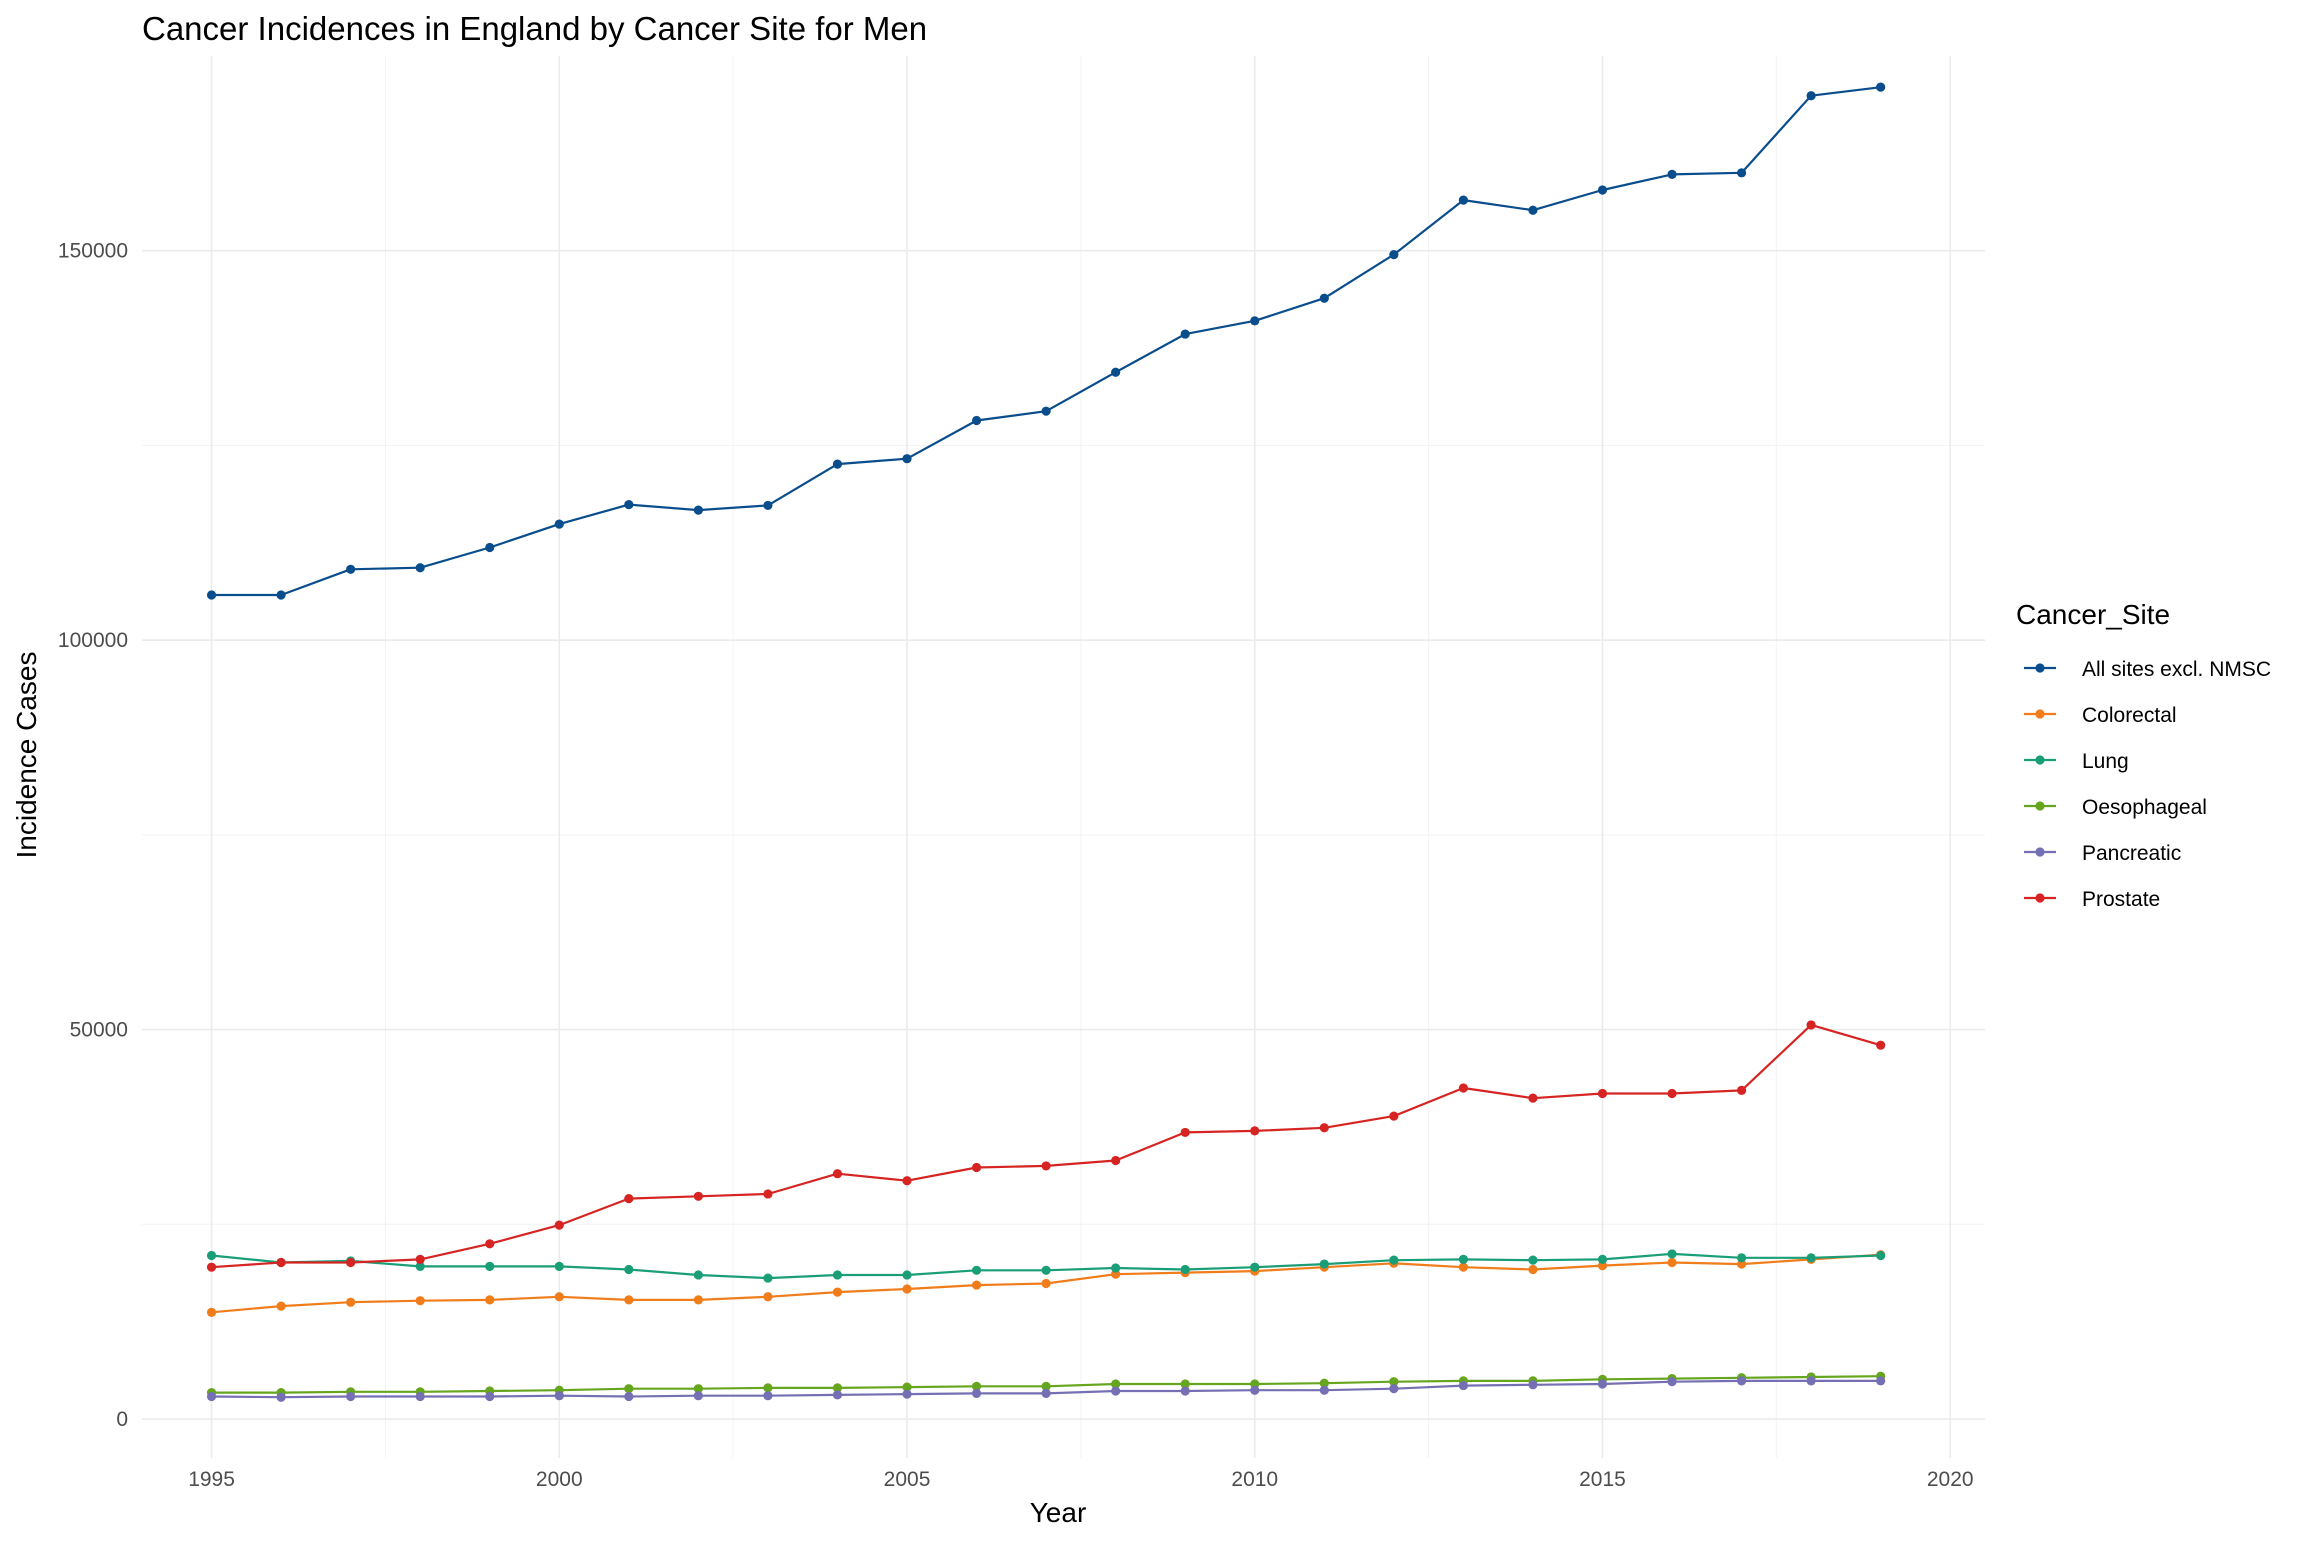 The height and width of the screenshot is (1541, 2304). I want to click on x-tick-label: 2015, so click(1602, 1479).